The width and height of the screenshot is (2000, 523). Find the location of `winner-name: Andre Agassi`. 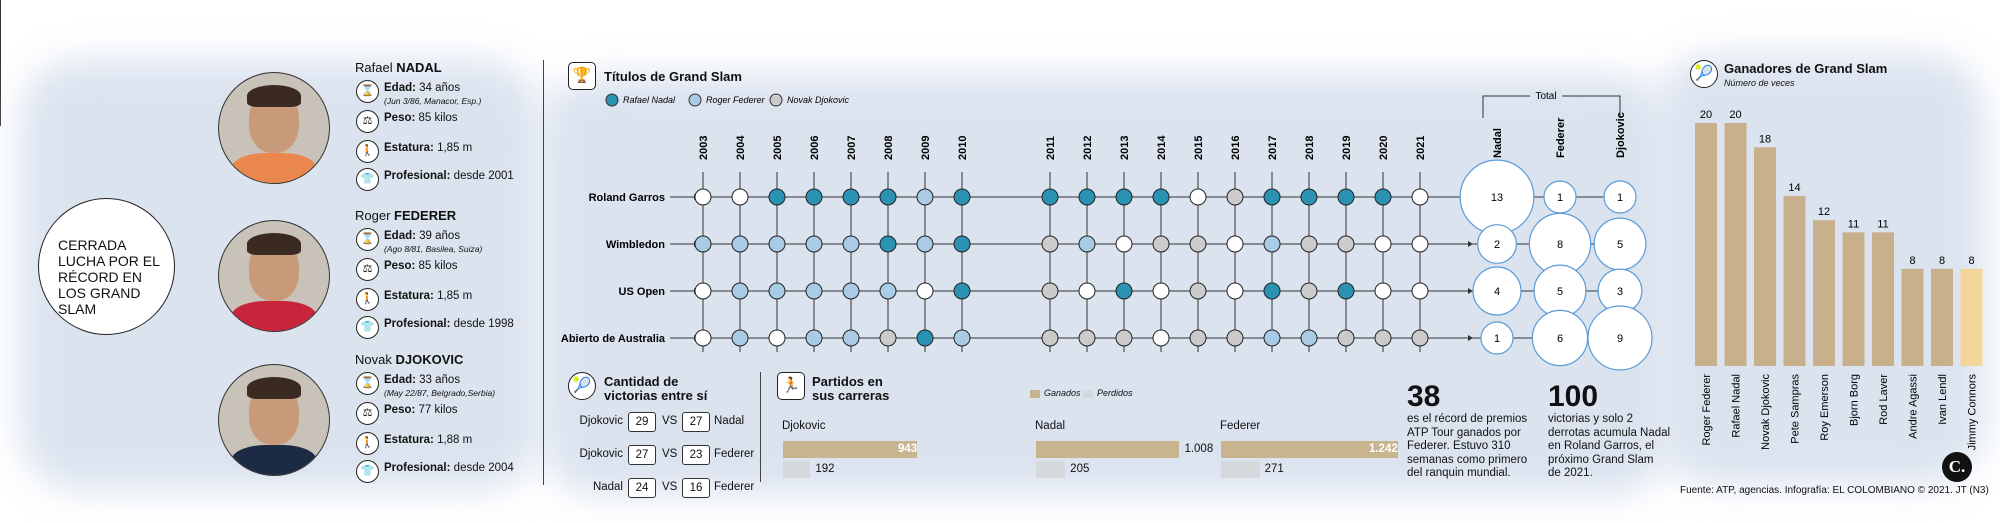

winner-name: Andre Agassi is located at coordinates (1914, 406).